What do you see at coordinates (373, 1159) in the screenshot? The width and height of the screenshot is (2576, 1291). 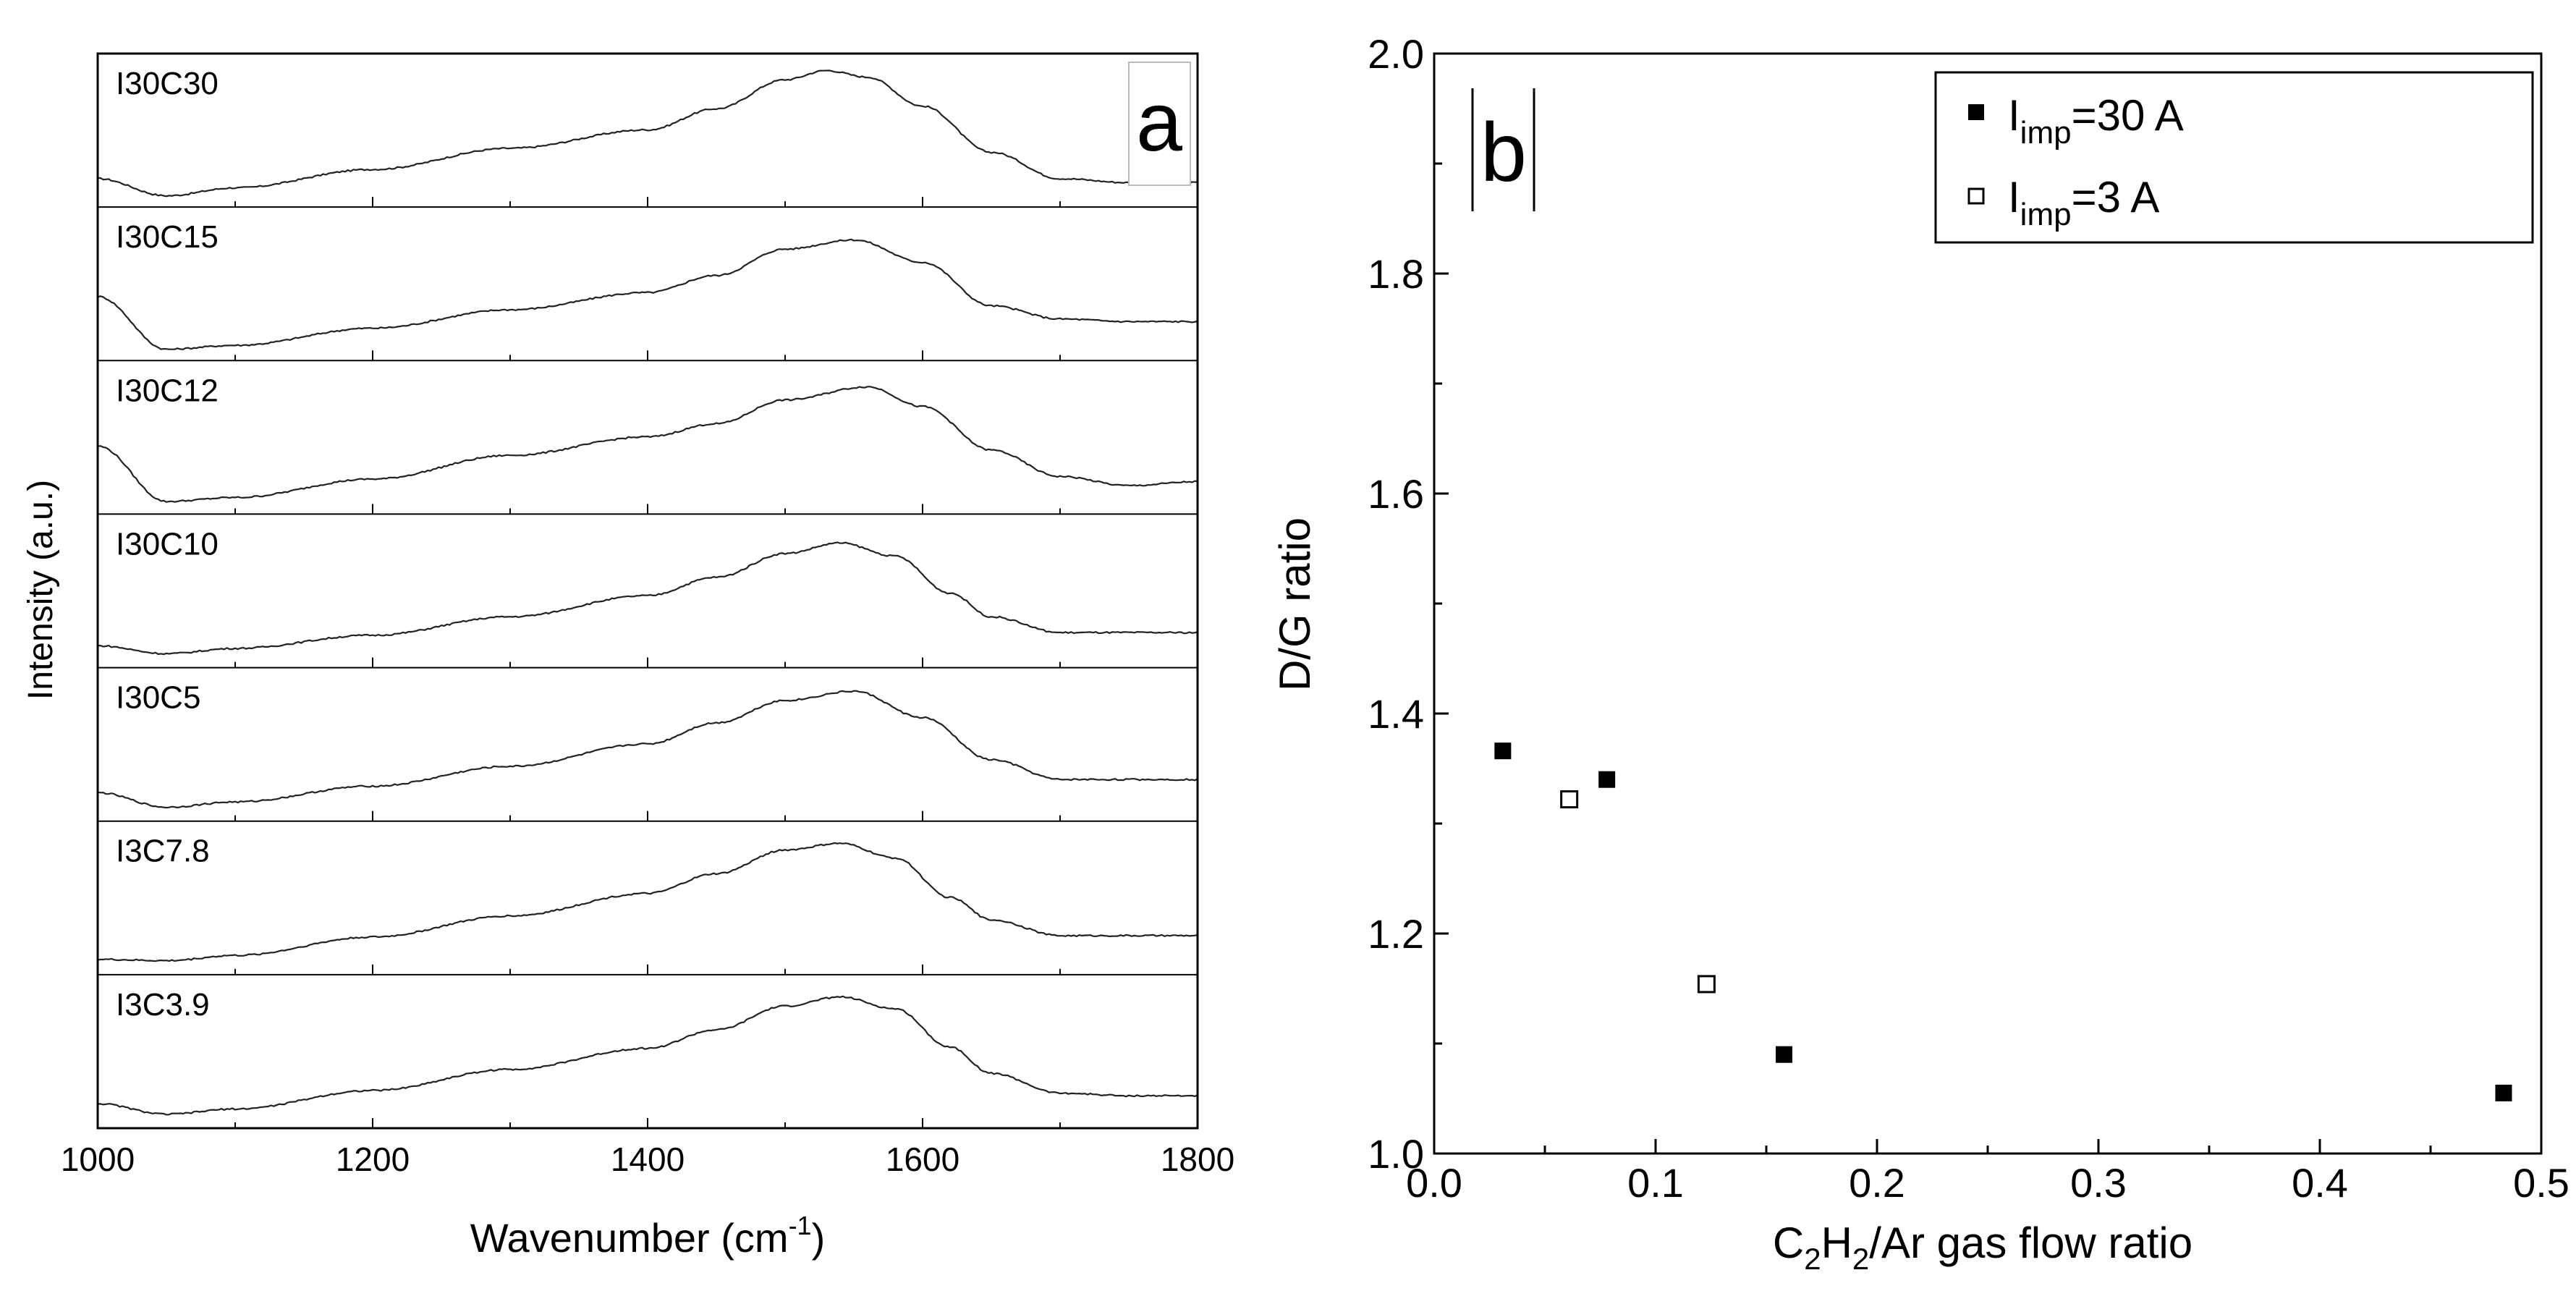 I see `x-tick-label: 1200` at bounding box center [373, 1159].